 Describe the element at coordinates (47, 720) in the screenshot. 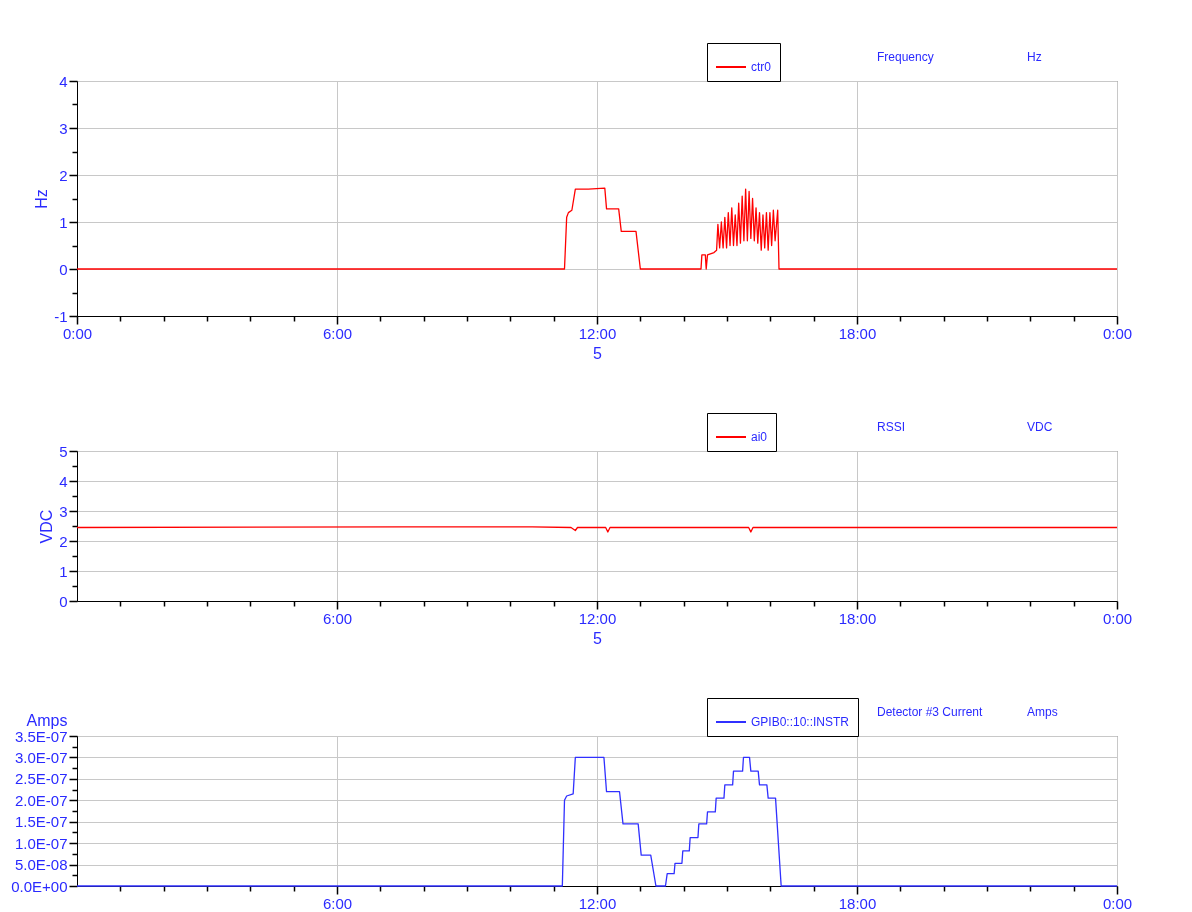

I see `y-axis-title: Amps` at that location.